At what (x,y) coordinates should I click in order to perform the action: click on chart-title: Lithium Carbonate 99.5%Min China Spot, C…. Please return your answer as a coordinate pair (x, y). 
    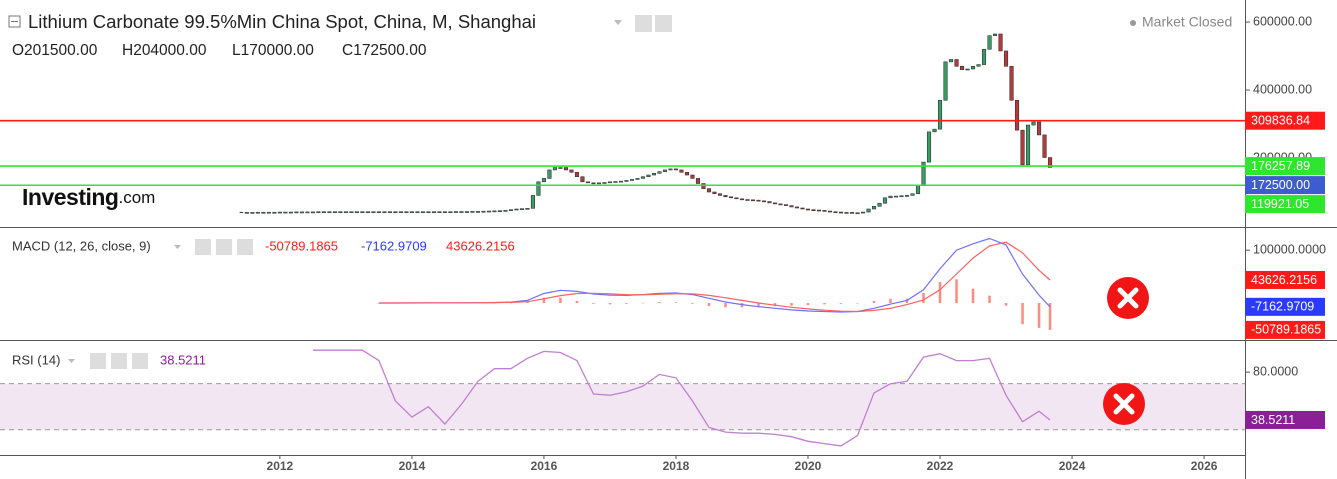
    Looking at the image, I should click on (282, 21).